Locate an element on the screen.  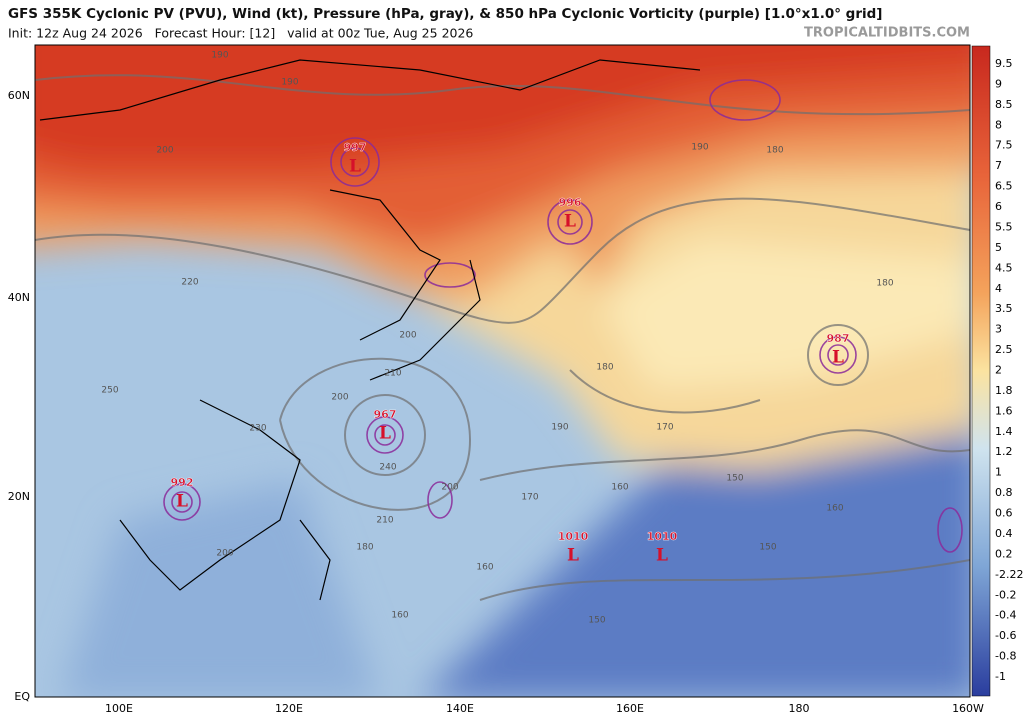
colorbar-label: 3 is located at coordinates (998, 329).